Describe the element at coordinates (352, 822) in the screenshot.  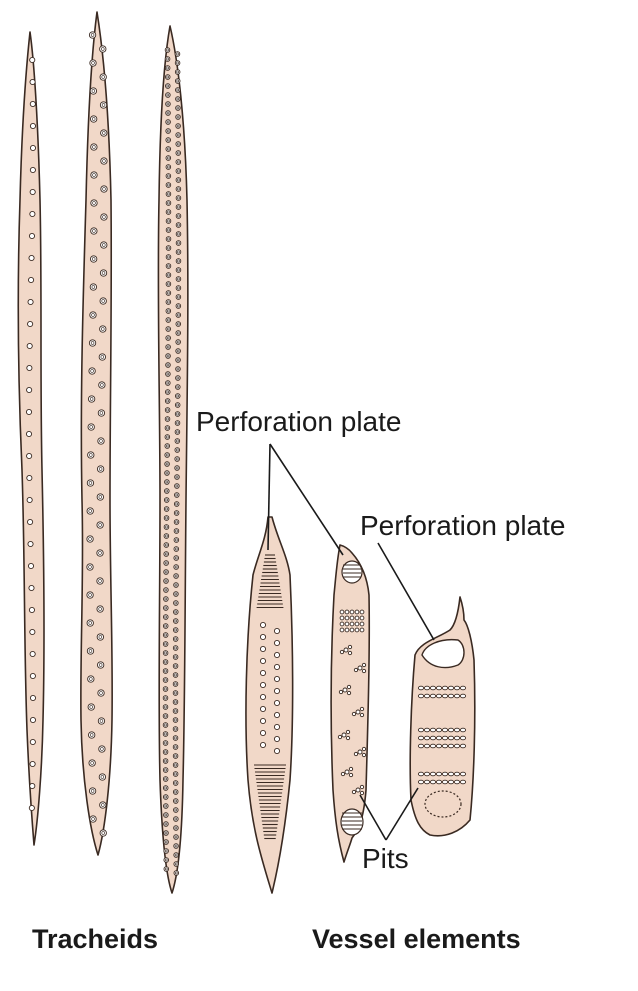
I see `vessel-element-2-lower-plate` at that location.